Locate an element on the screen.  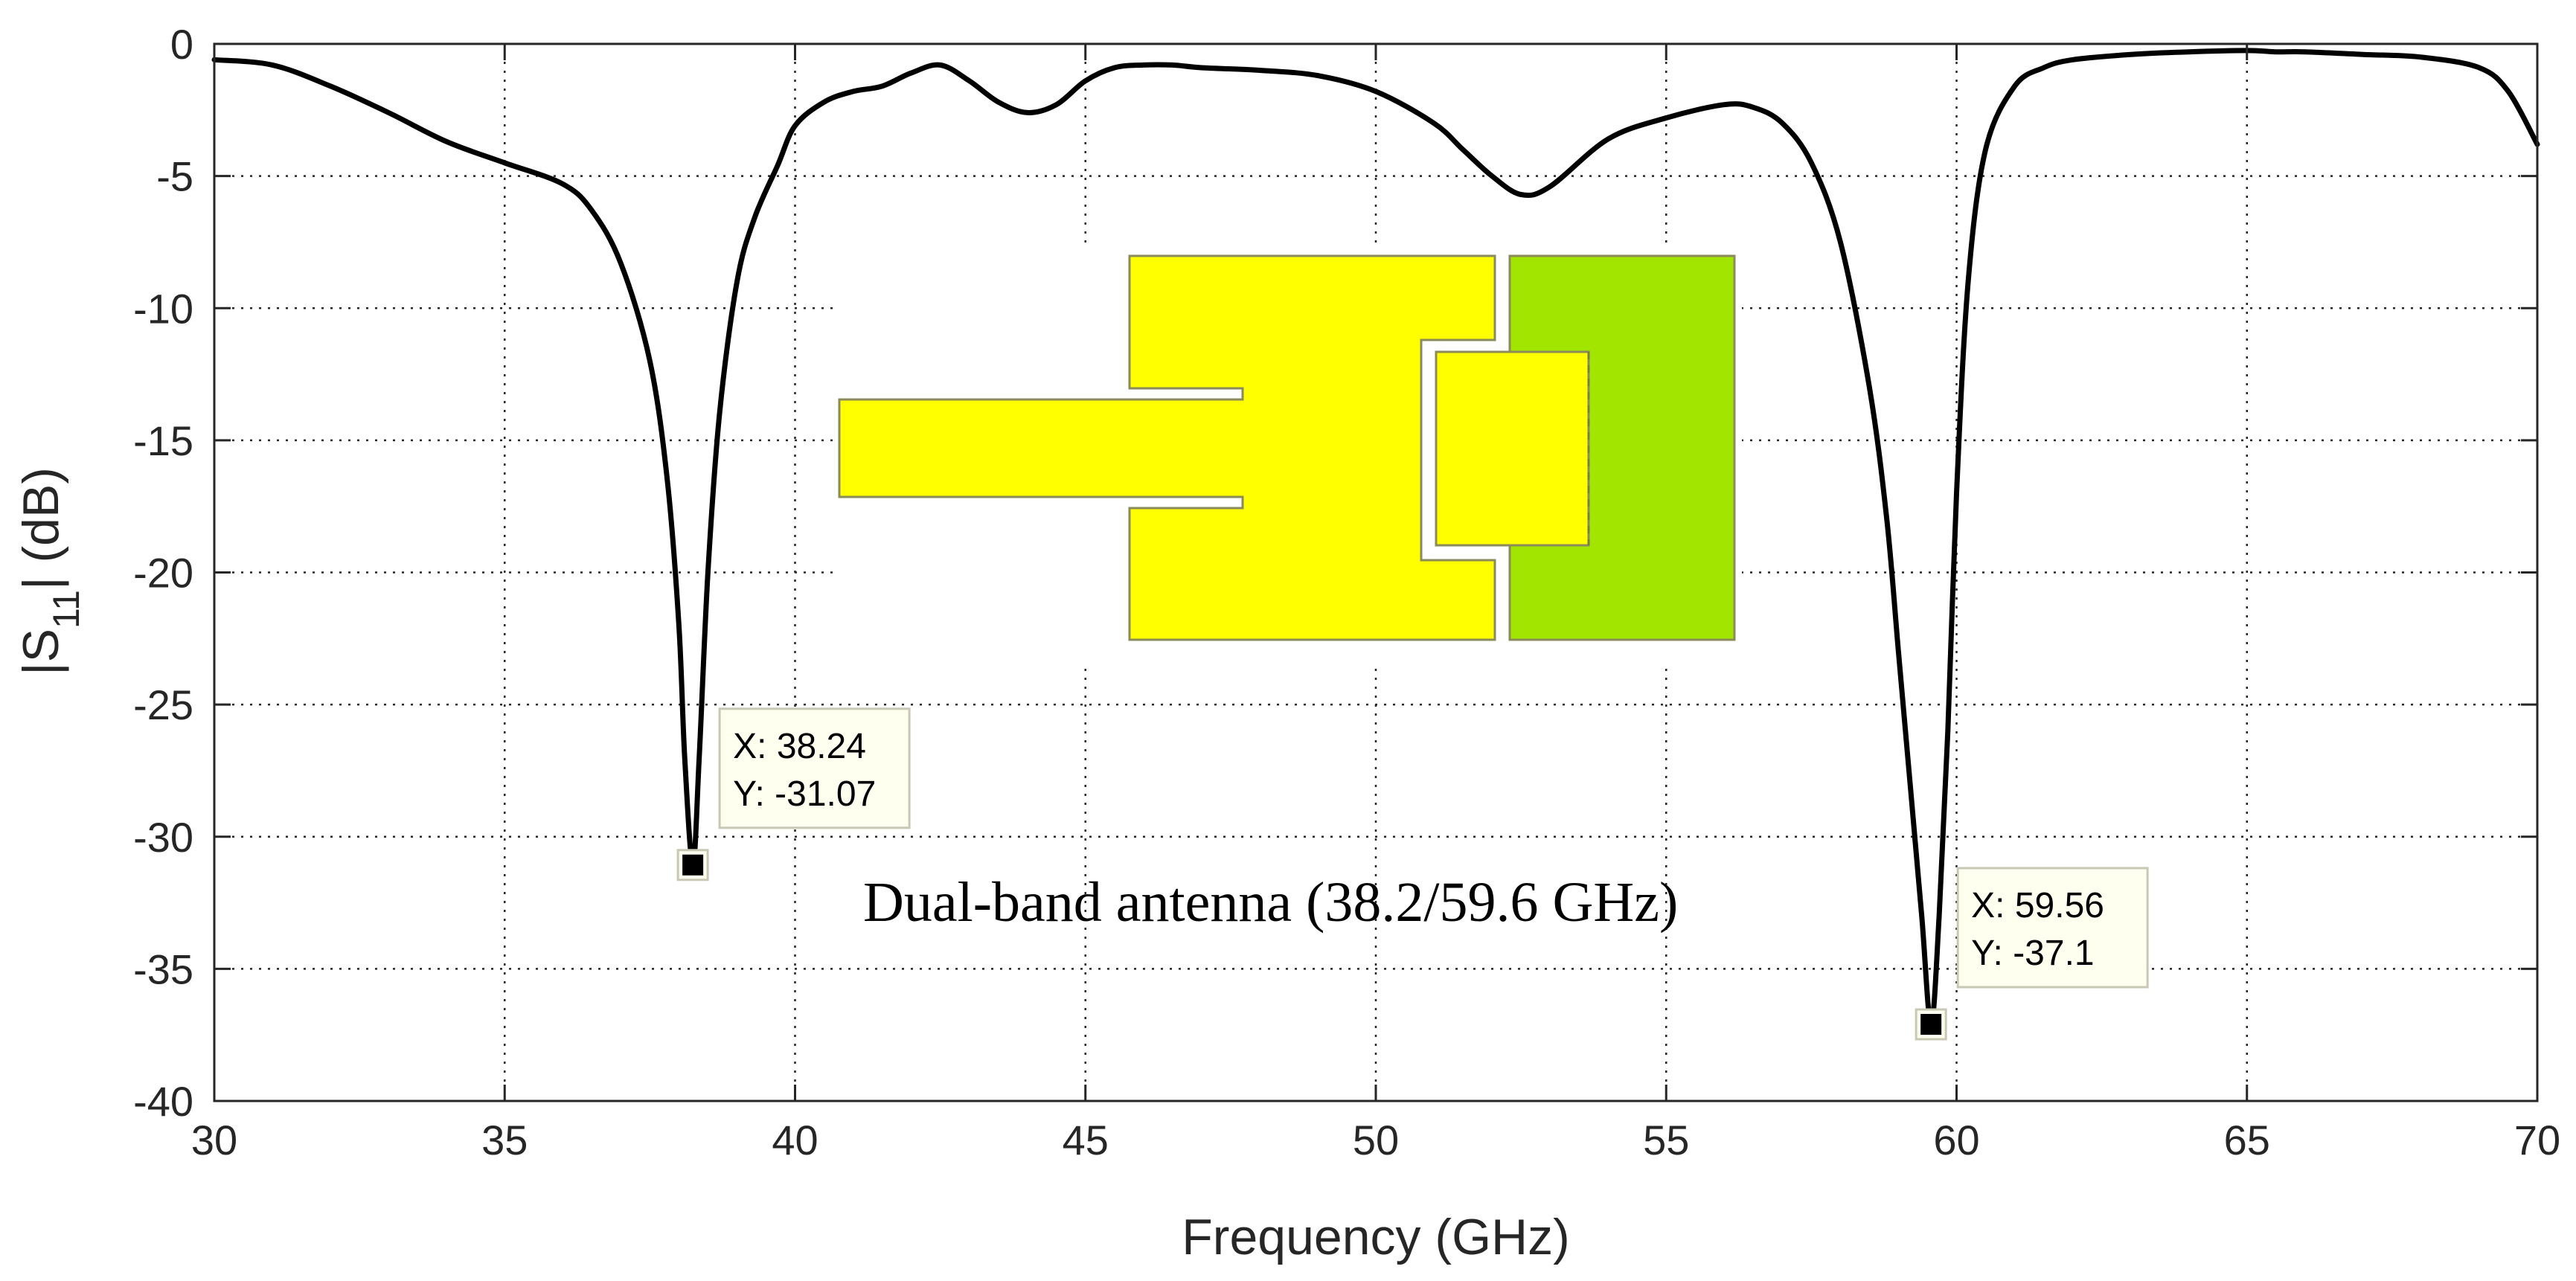
y-axis-label-suffix: | (dB) is located at coordinates (41, 528).